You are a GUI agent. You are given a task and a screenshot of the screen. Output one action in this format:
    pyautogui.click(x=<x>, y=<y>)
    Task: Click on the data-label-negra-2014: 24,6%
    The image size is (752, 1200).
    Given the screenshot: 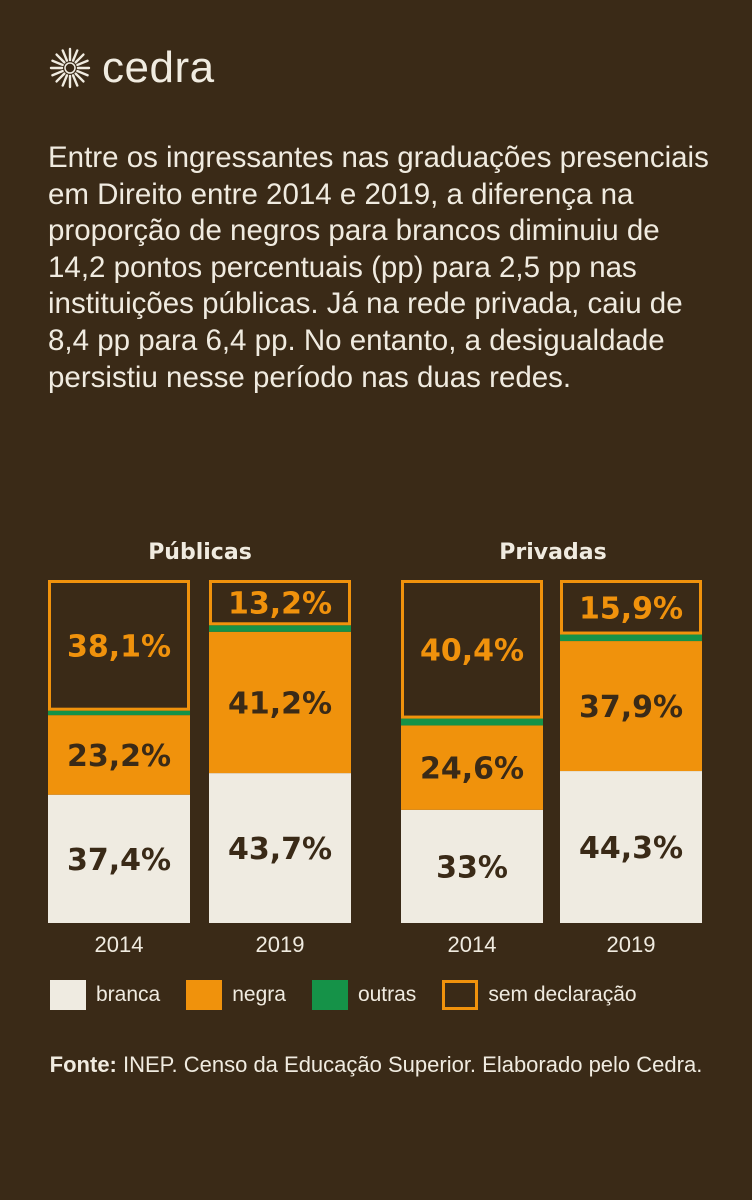 What is the action you would take?
    pyautogui.click(x=472, y=769)
    